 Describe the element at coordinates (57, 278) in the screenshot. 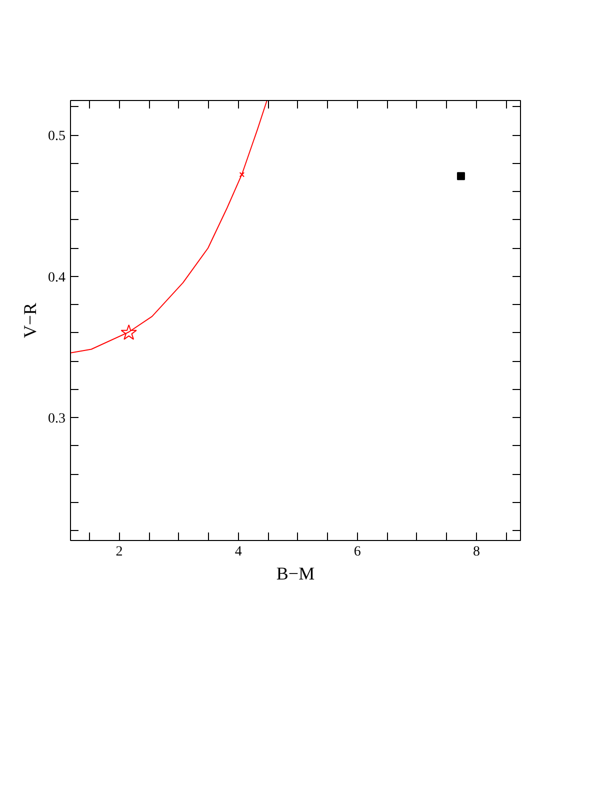

I see `y-tick-label: 0.4` at that location.